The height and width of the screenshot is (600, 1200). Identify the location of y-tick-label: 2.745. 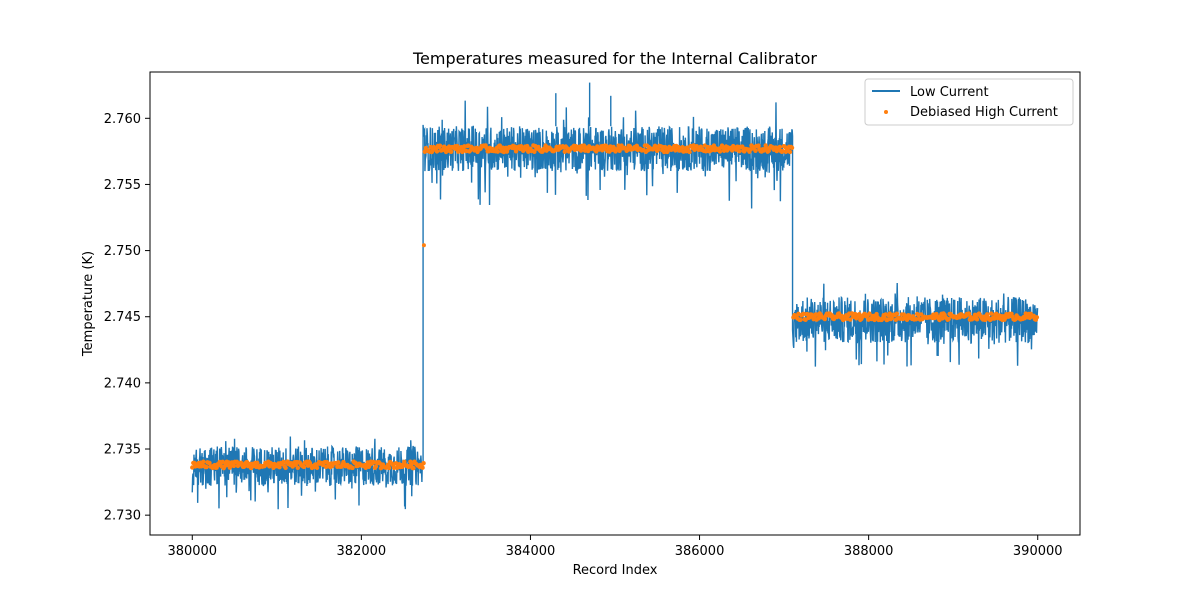
(122, 317).